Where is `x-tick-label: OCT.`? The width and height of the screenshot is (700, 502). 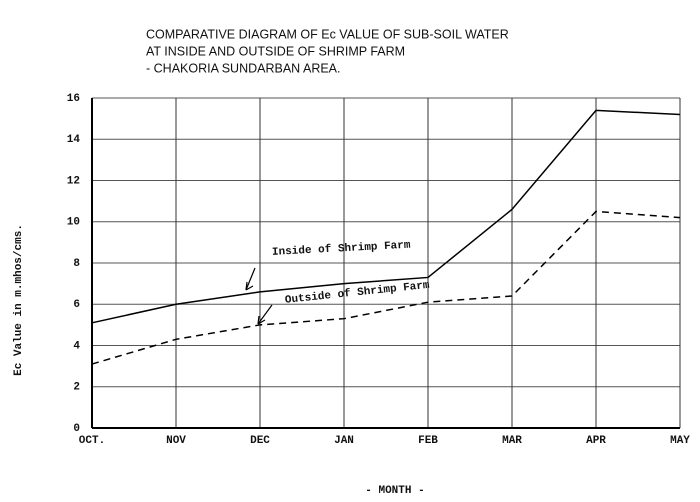 x-tick-label: OCT. is located at coordinates (92, 441).